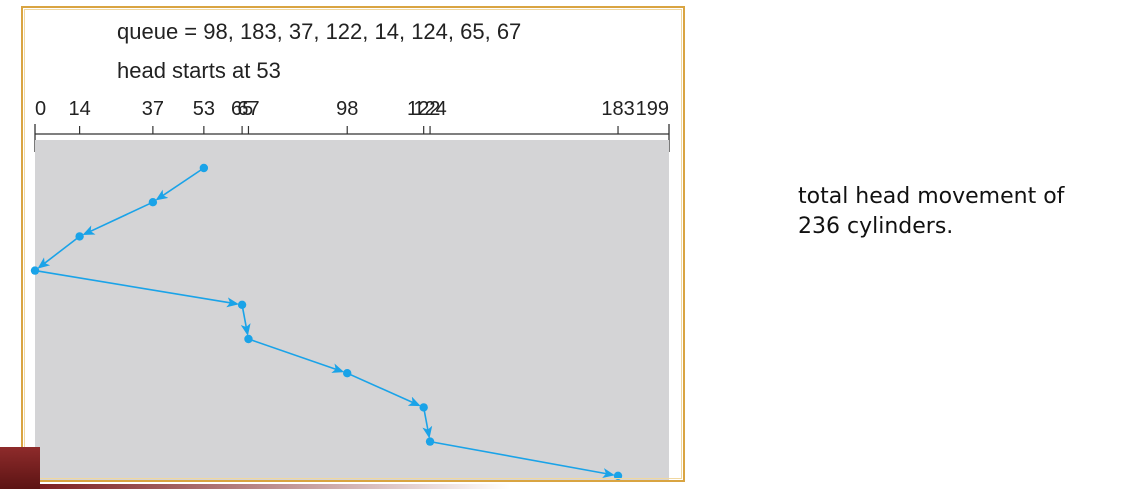  I want to click on tick-label: 98, so click(347, 109).